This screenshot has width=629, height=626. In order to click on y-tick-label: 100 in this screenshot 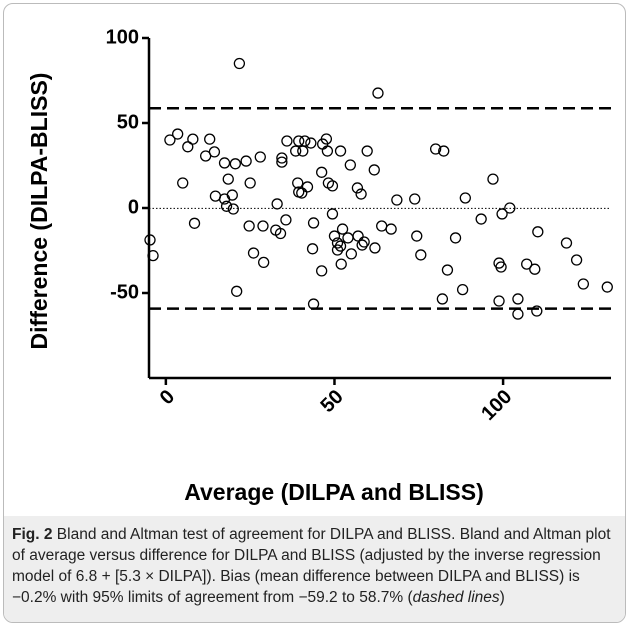, I will do `click(122, 37)`.